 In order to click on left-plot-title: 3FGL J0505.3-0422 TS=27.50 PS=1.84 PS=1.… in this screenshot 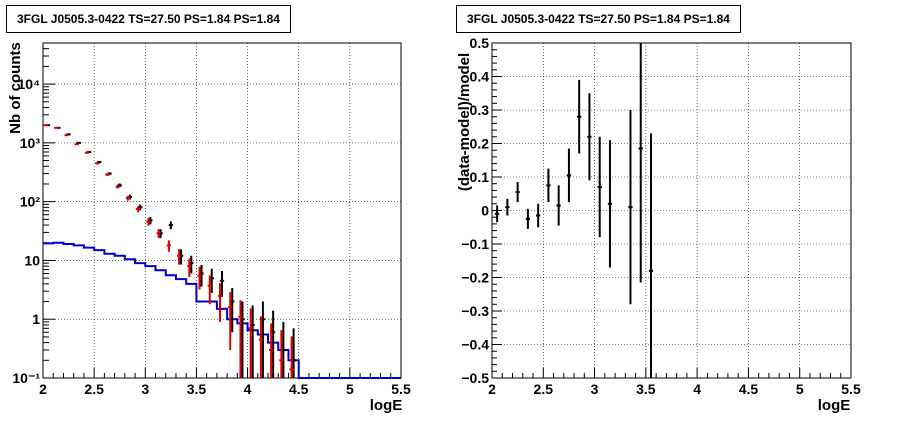, I will do `click(148, 19)`.